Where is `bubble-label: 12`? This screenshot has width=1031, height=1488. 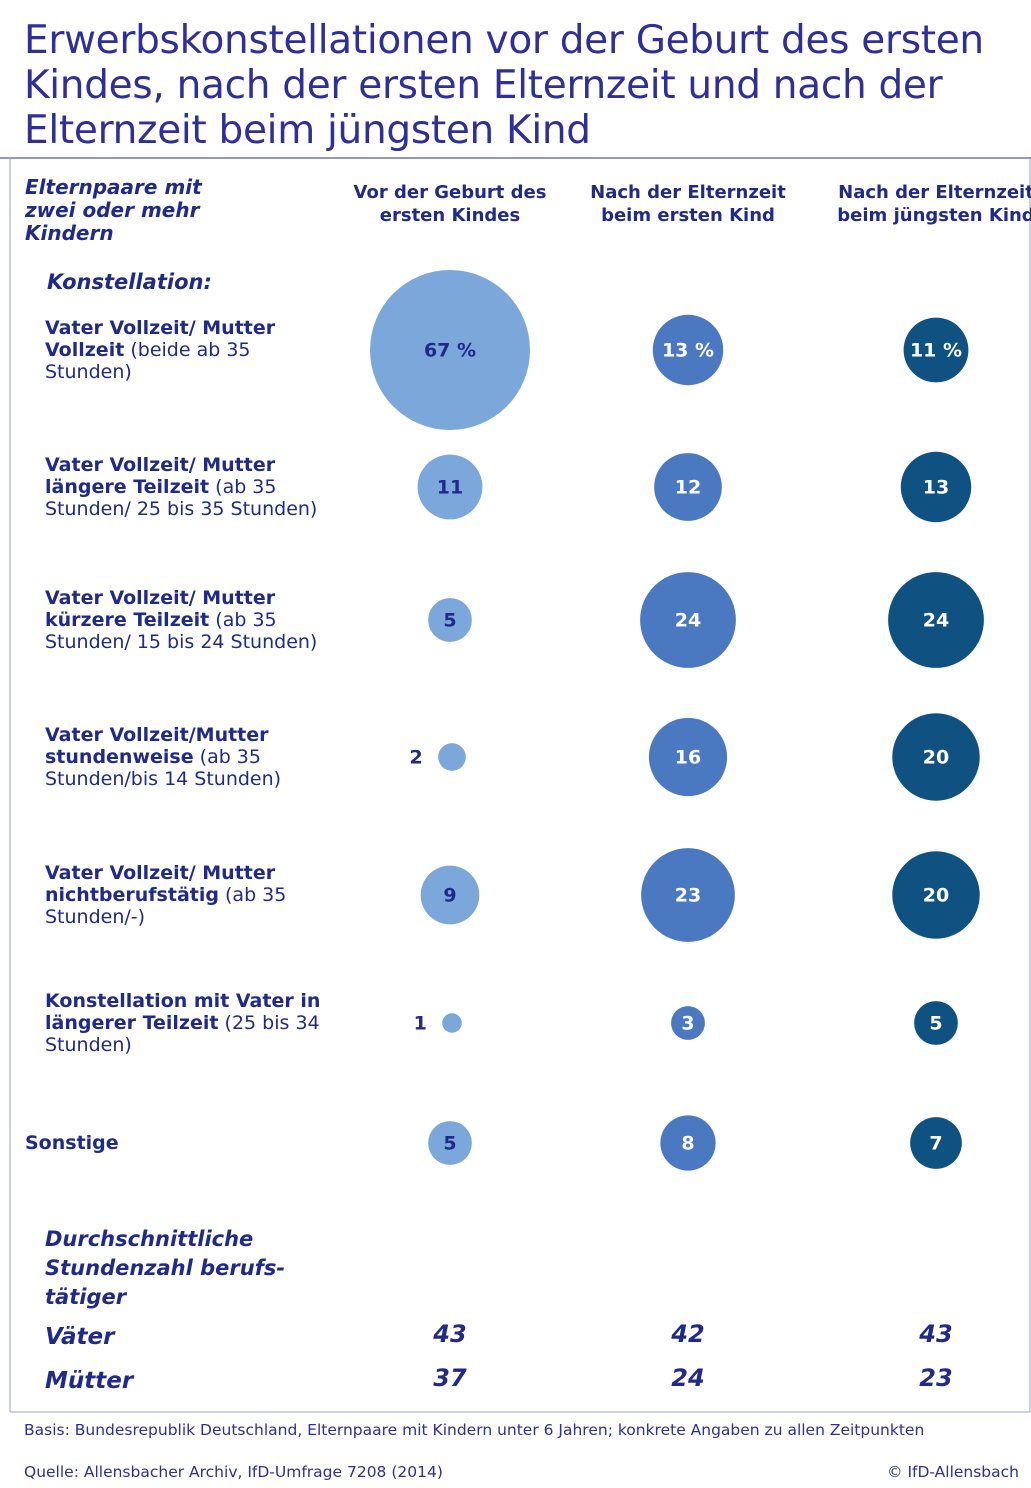 bubble-label: 12 is located at coordinates (688, 488).